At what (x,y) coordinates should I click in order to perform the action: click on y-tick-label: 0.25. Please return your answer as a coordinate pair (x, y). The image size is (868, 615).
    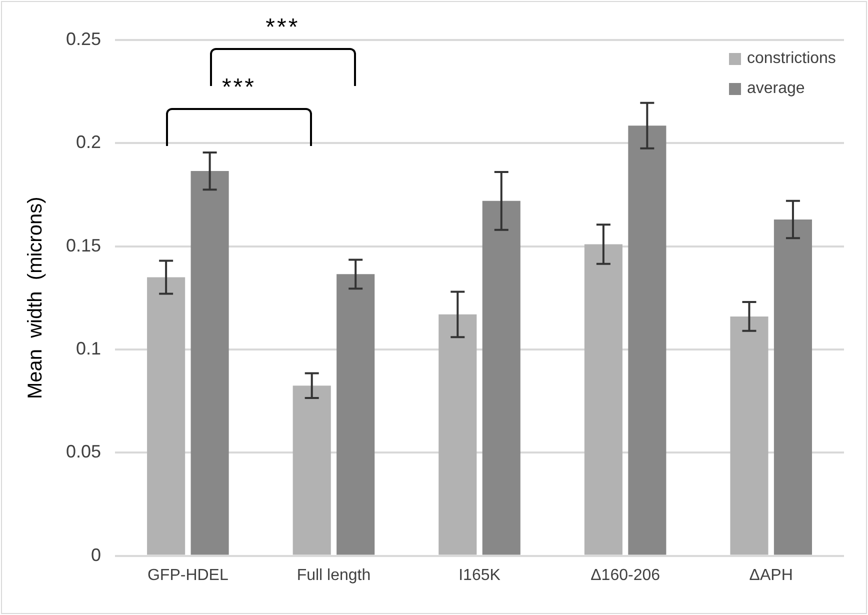
    Looking at the image, I should click on (84, 38).